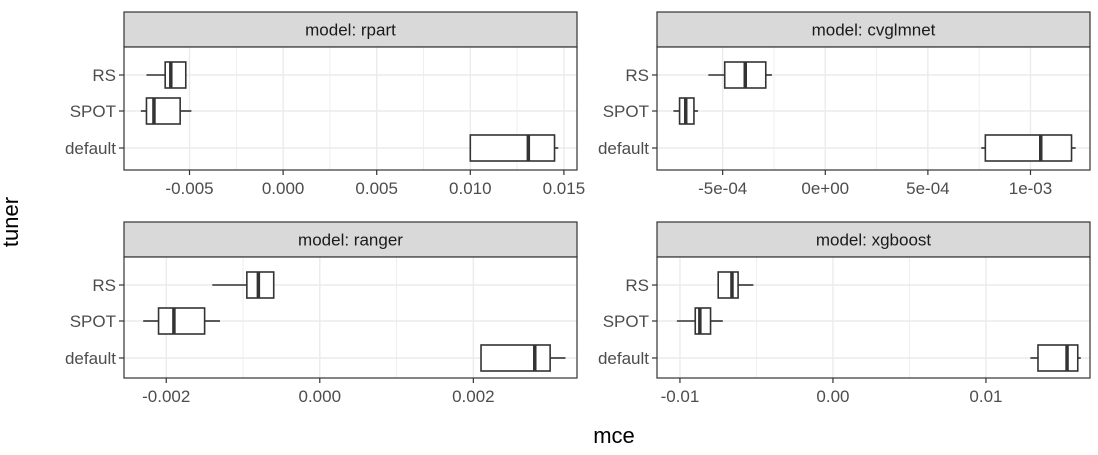 This screenshot has height=455, width=1098. Describe the element at coordinates (376, 188) in the screenshot. I see `x-tick-label: 0.005` at that location.